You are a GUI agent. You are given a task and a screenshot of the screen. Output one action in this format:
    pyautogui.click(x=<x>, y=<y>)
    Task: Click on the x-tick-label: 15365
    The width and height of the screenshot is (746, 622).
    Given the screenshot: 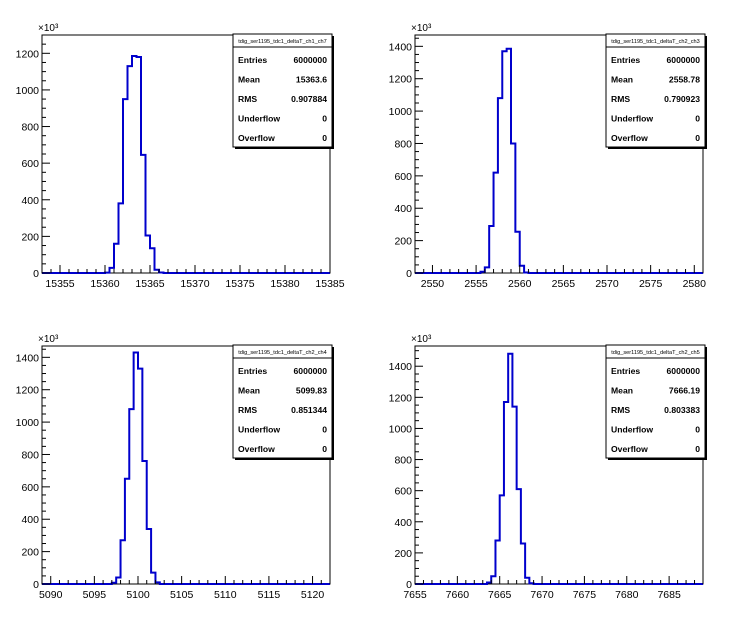 What is the action you would take?
    pyautogui.click(x=149, y=284)
    